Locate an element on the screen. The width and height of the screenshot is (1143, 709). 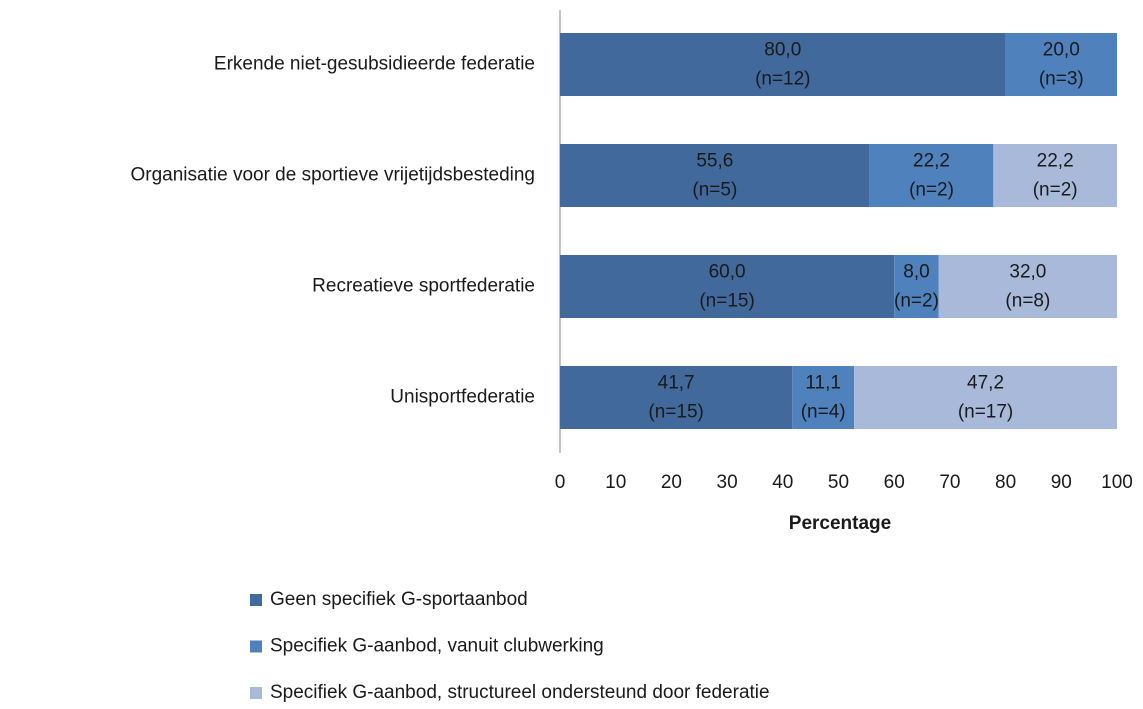
count-label: (n=3) is located at coordinates (1061, 79).